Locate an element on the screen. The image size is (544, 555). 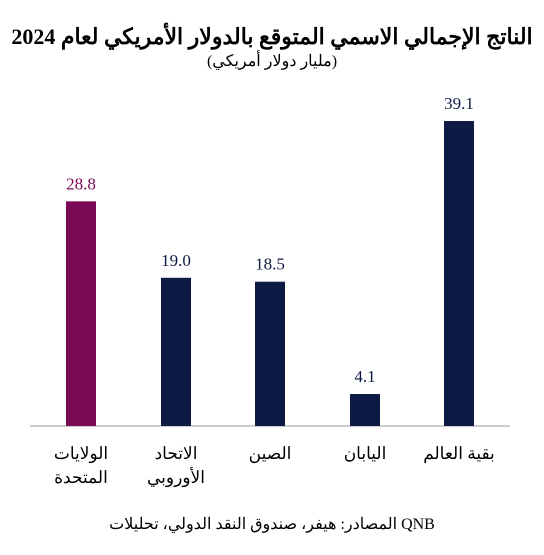
category-label: الأوروبي is located at coordinates (176, 477).